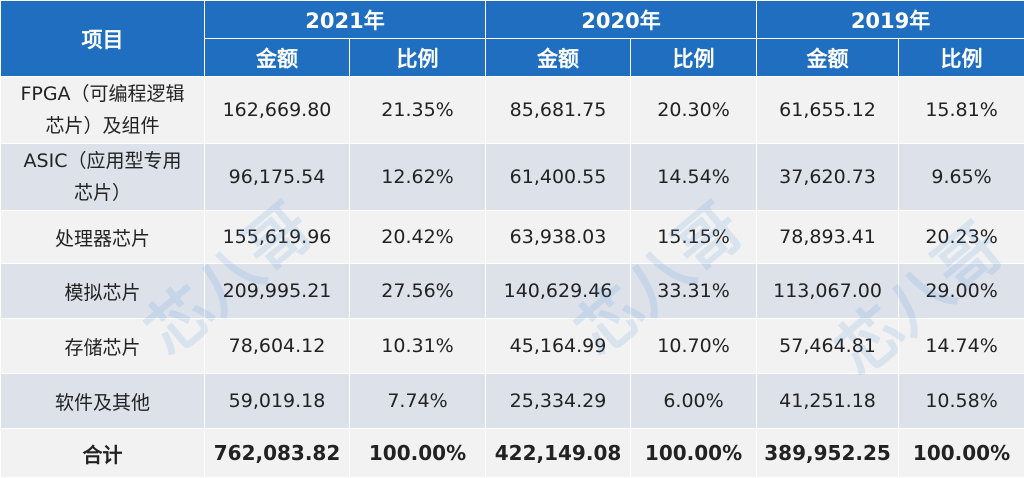  Describe the element at coordinates (828, 291) in the screenshot. I see `cell-amount-2019: 113,067.00` at that location.